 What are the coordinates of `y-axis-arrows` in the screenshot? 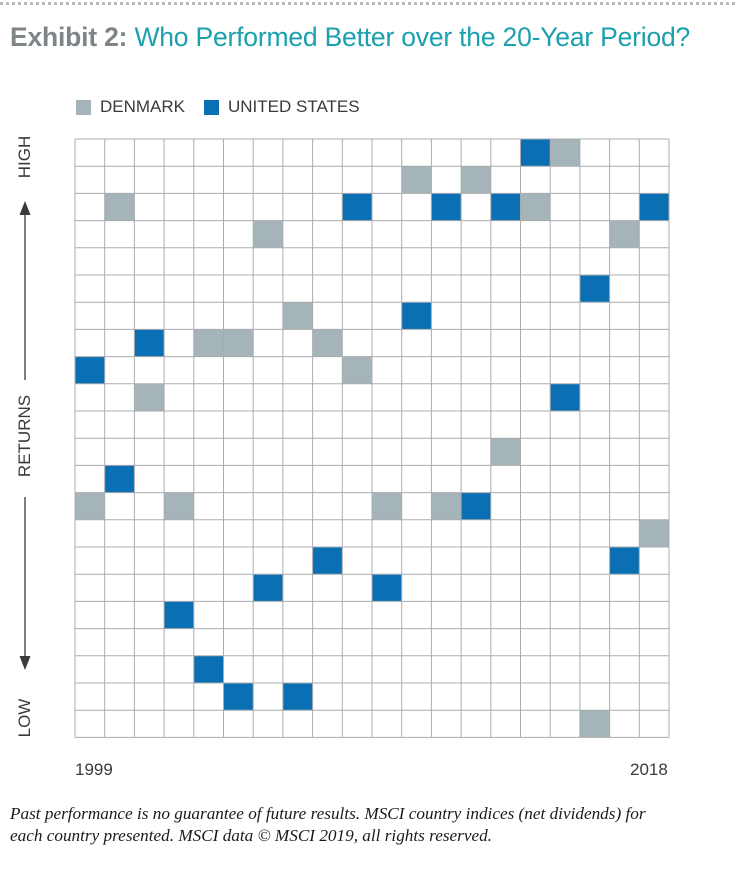 It's located at (25, 435).